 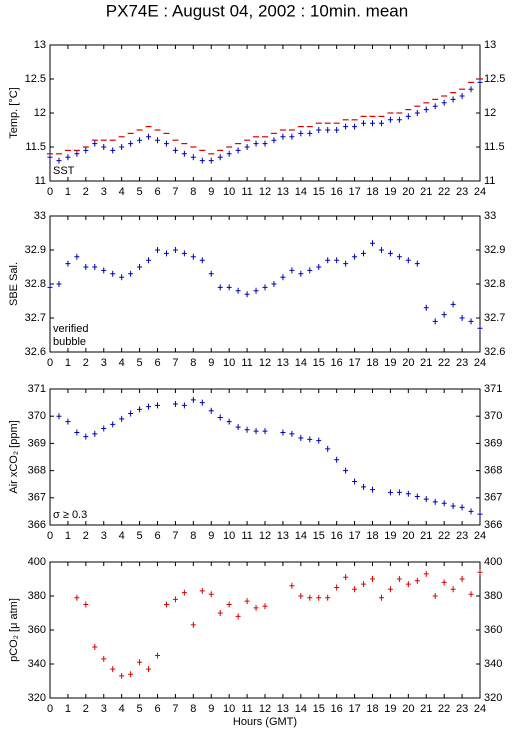 What do you see at coordinates (70, 329) in the screenshot?
I see `legend-label: verified` at bounding box center [70, 329].